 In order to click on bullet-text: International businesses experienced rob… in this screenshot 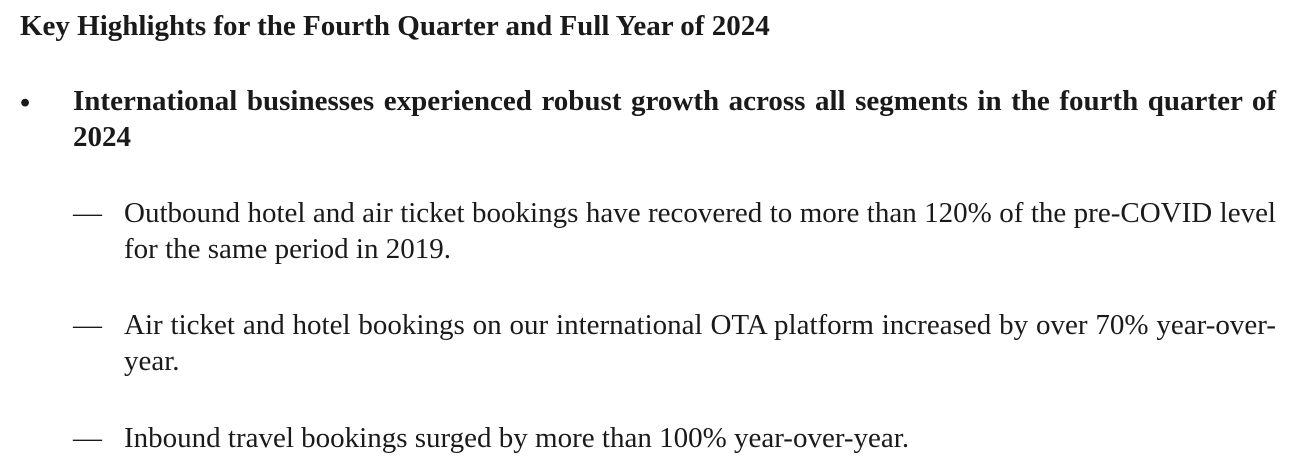, I will do `click(674, 119)`.